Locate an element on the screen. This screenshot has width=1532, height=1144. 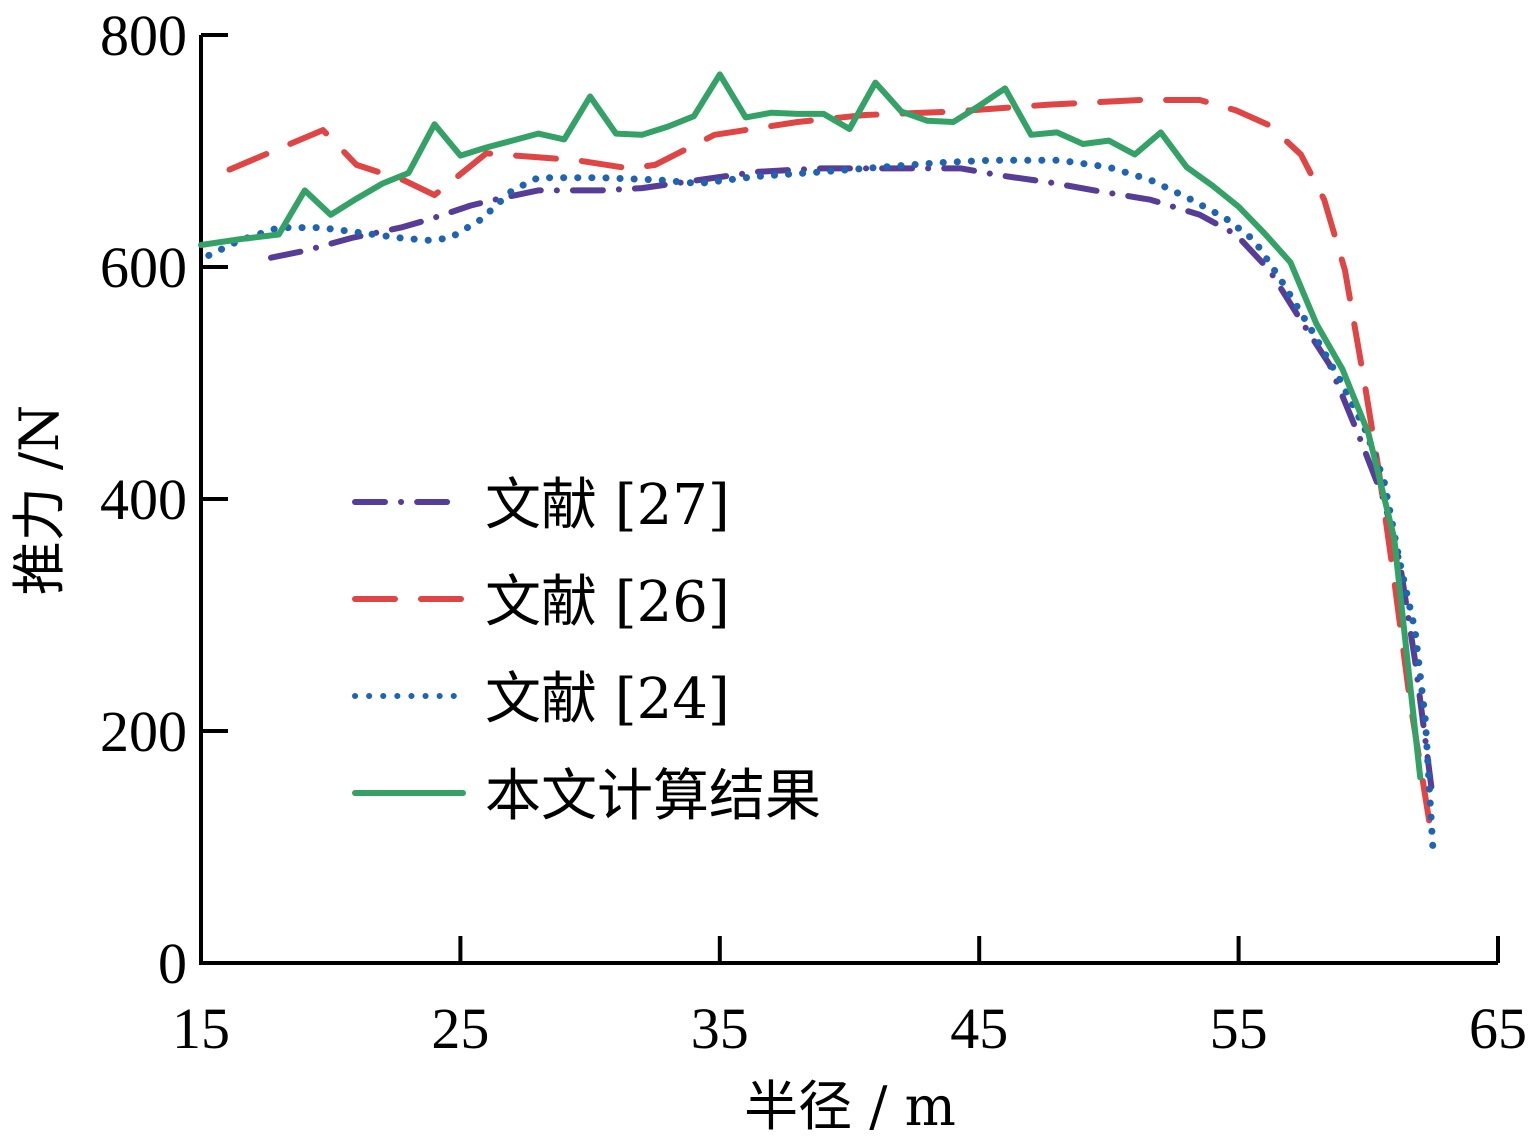
legend: 文献 [27] 文献 [26] 文献 [24] 本文计算结果 is located at coordinates (586, 651).